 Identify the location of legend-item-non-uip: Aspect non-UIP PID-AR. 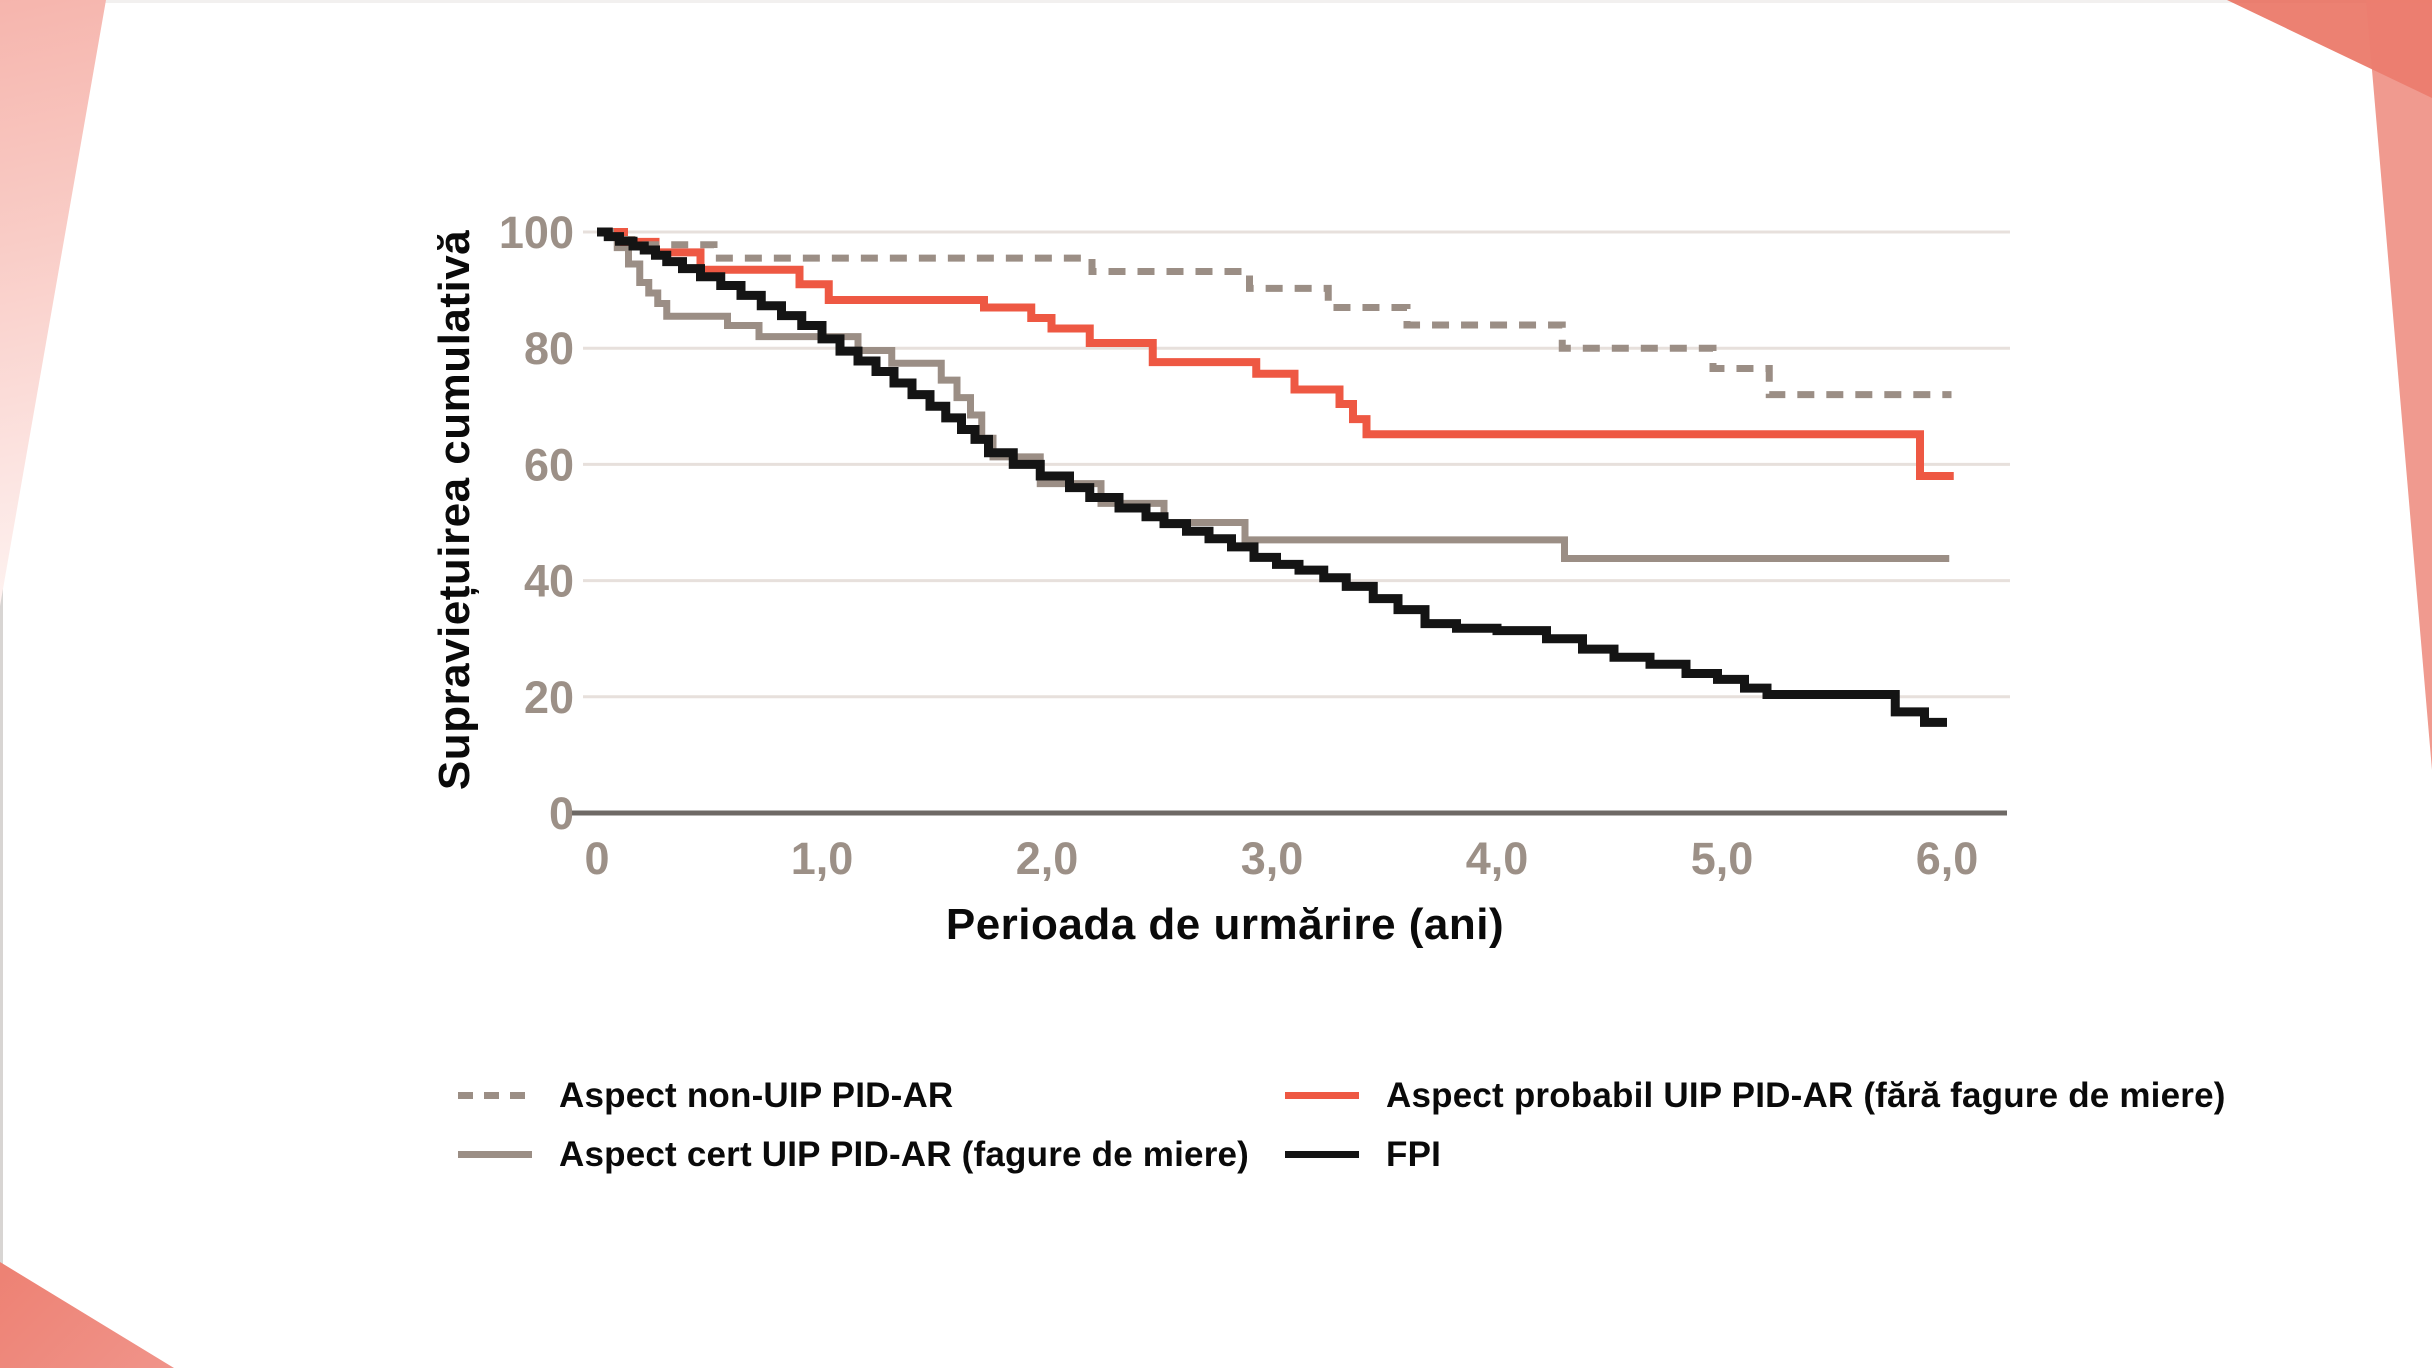
(853, 1095).